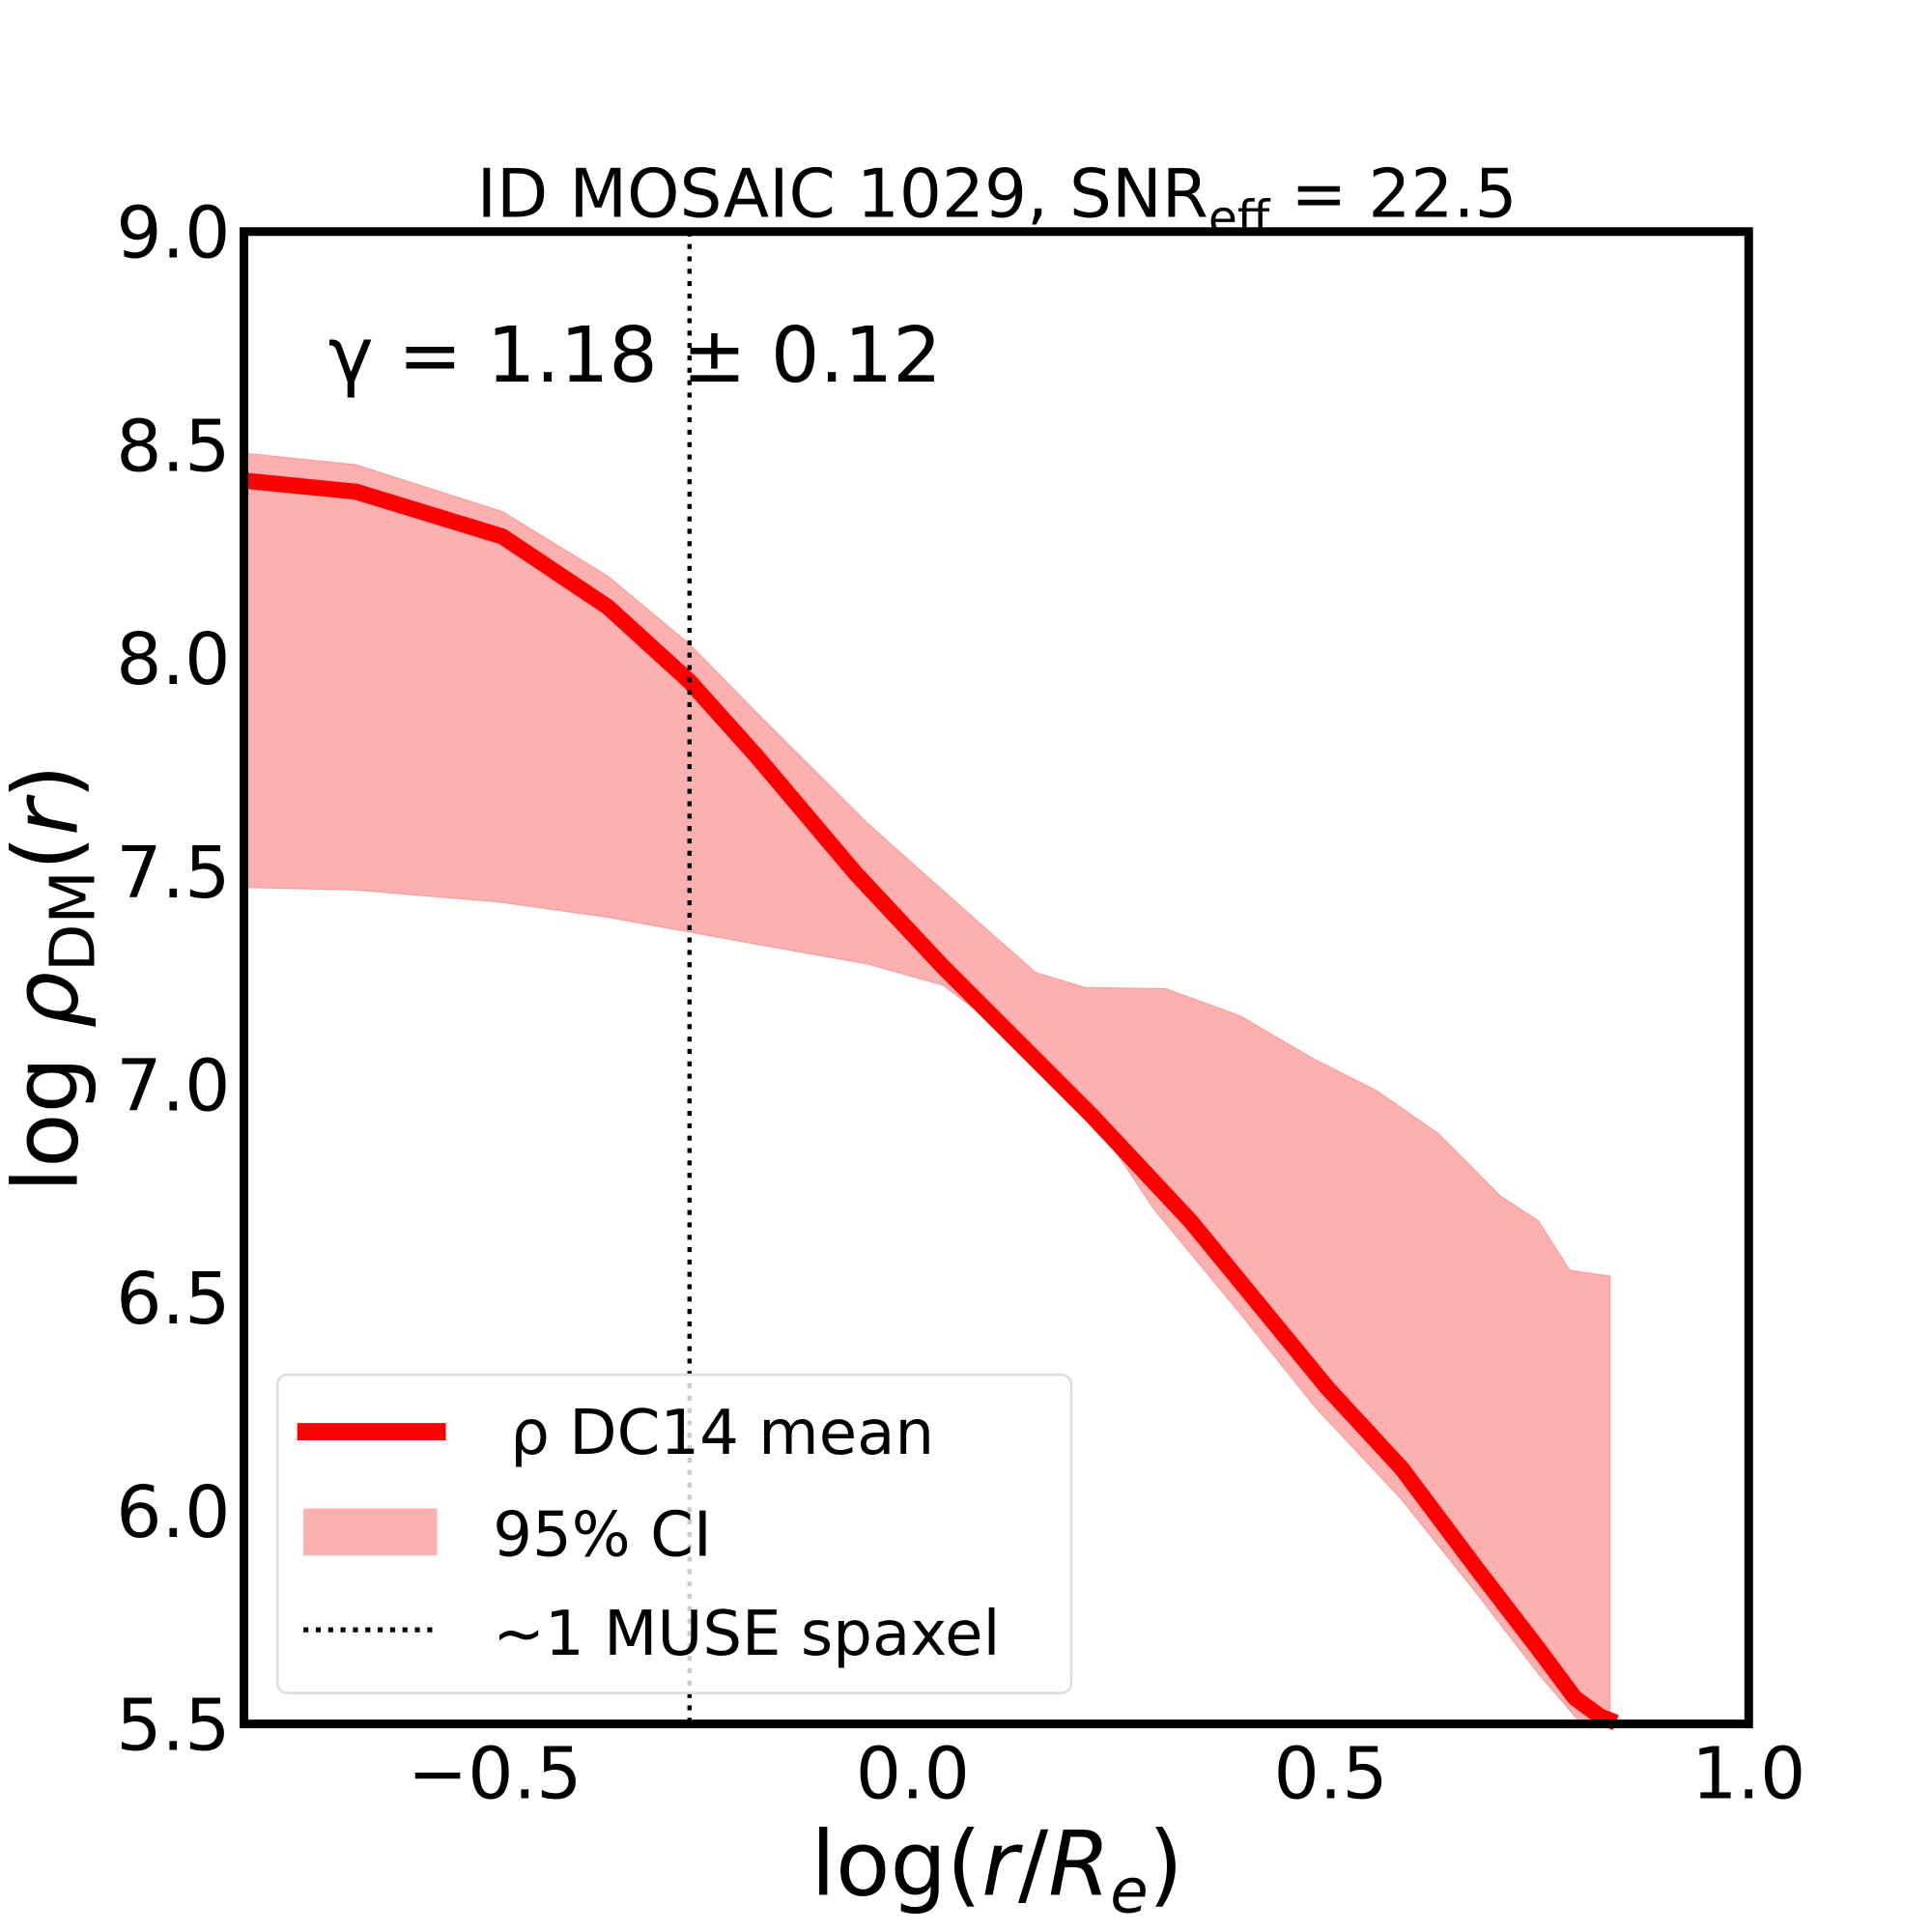  Describe the element at coordinates (173, 446) in the screenshot. I see `y-tick-label: 8.5` at that location.